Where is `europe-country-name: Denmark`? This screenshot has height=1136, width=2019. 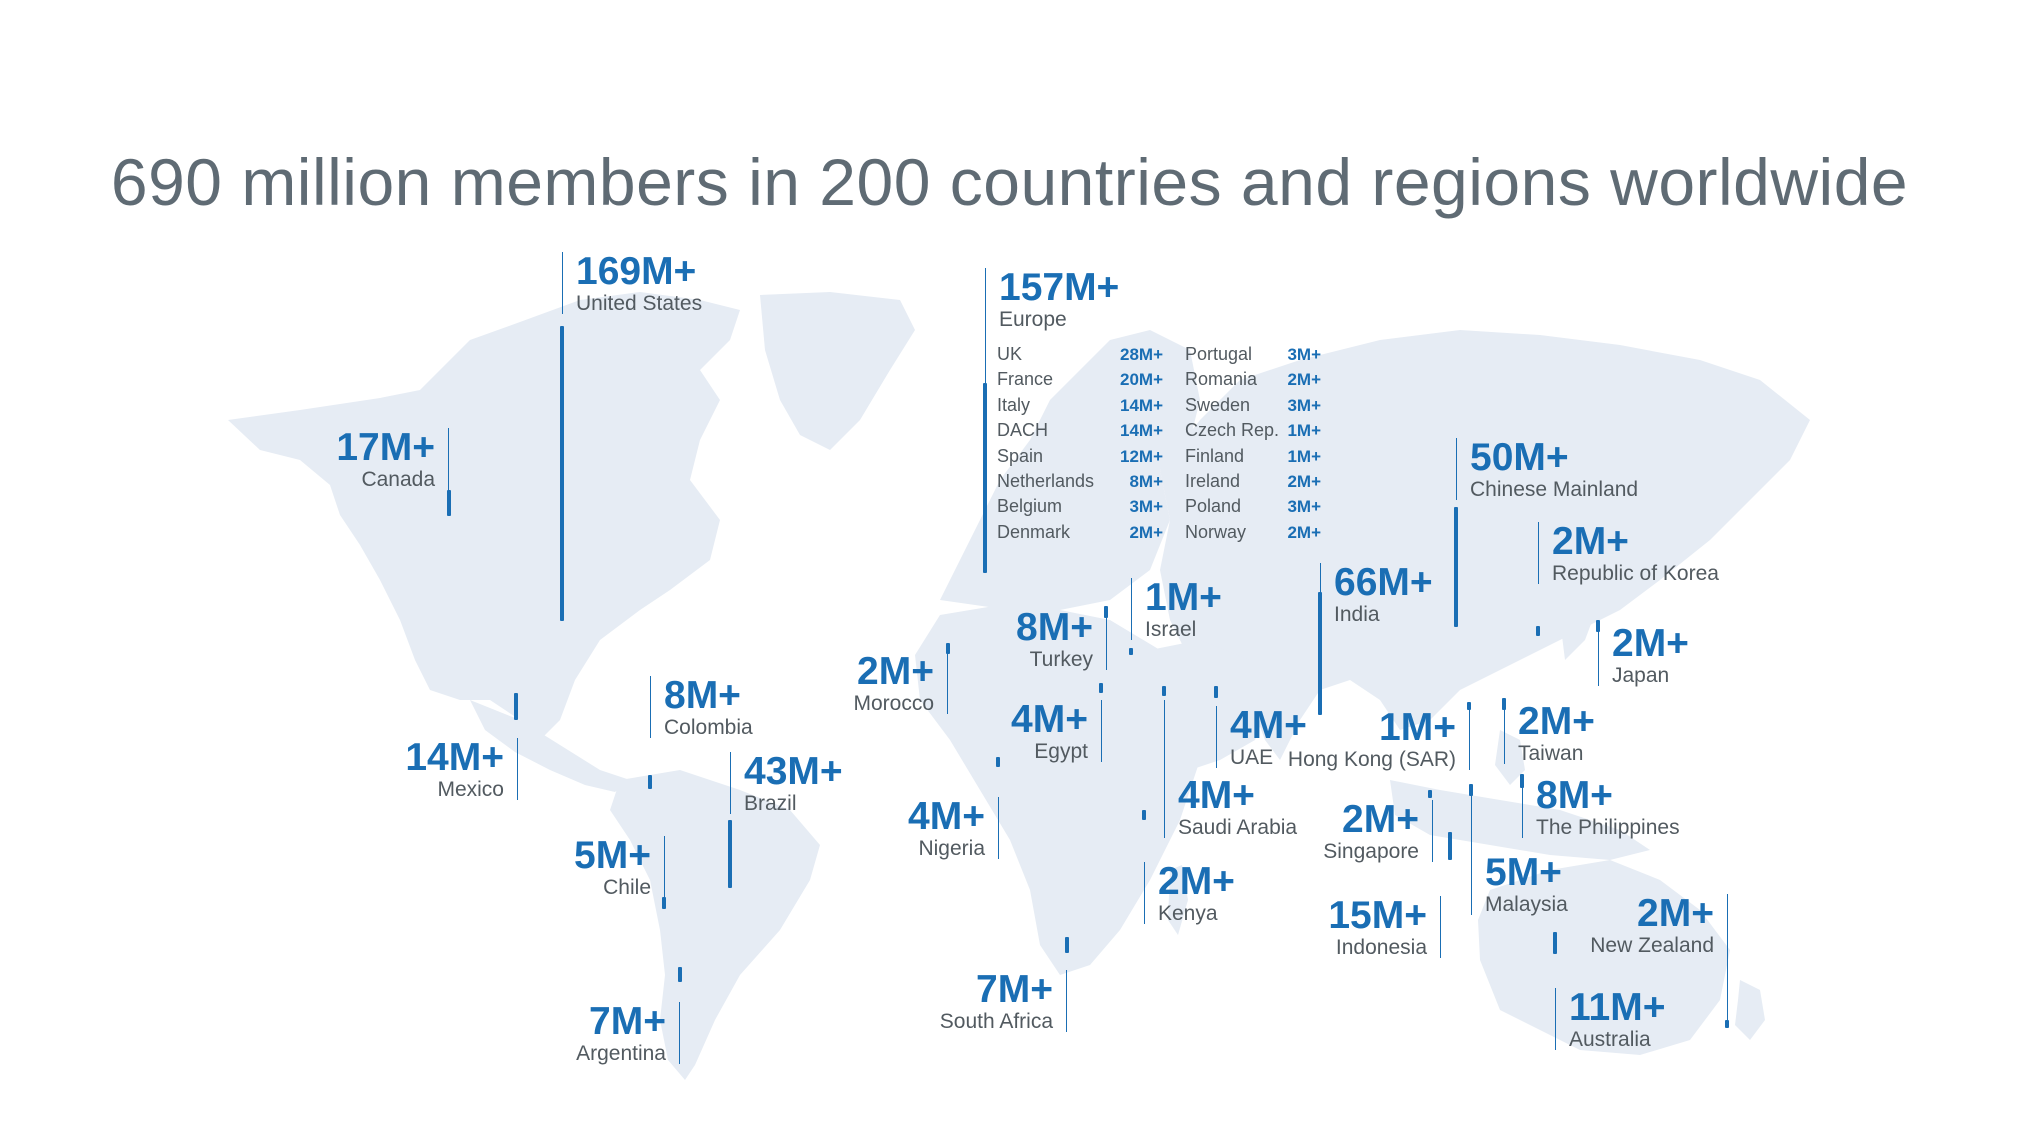
europe-country-name: Denmark is located at coordinates (1034, 531).